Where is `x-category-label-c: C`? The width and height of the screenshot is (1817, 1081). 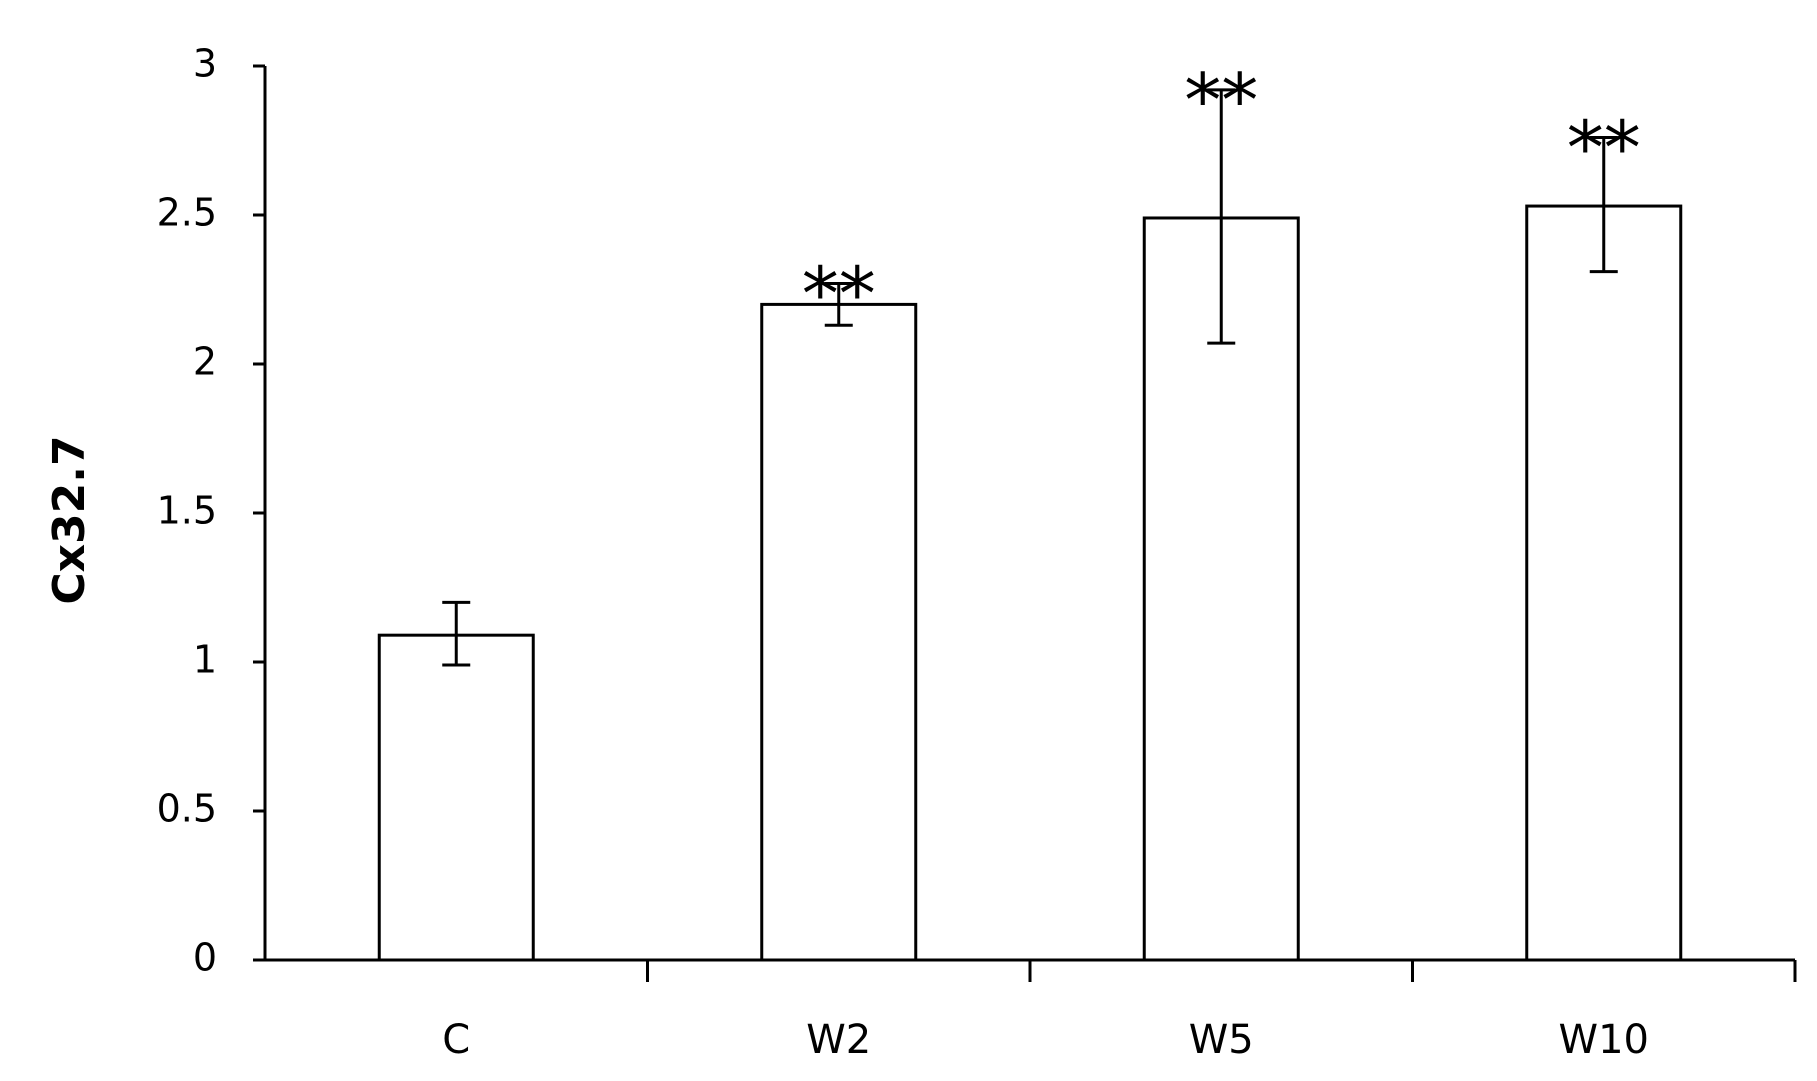
x-category-label-c: C is located at coordinates (456, 1040).